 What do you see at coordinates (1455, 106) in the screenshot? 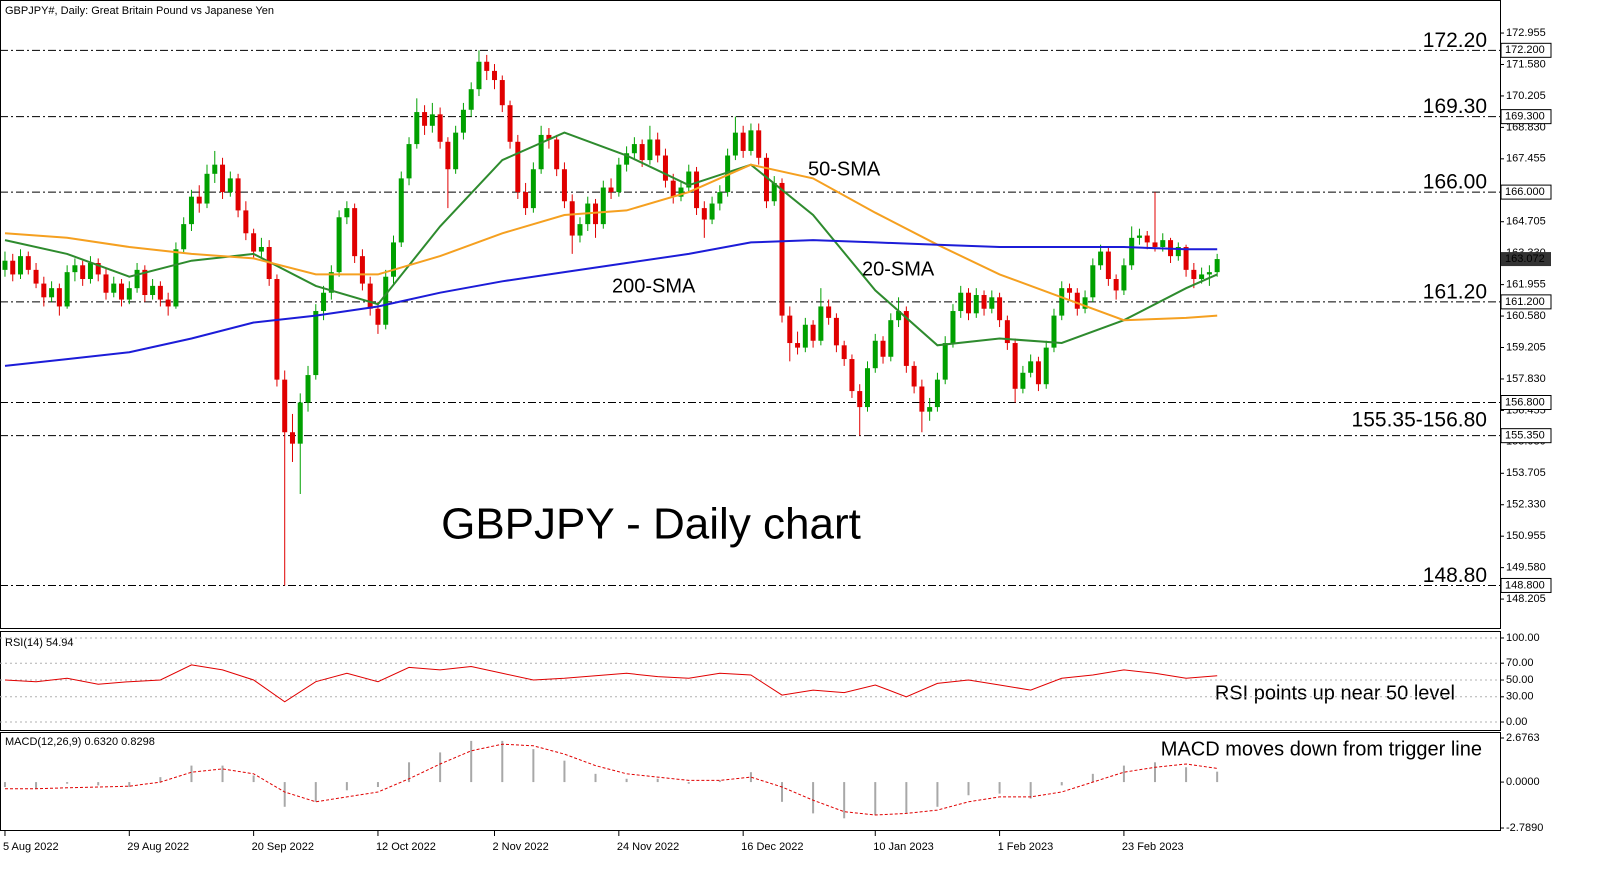
I see `level-annotation: 169.30` at bounding box center [1455, 106].